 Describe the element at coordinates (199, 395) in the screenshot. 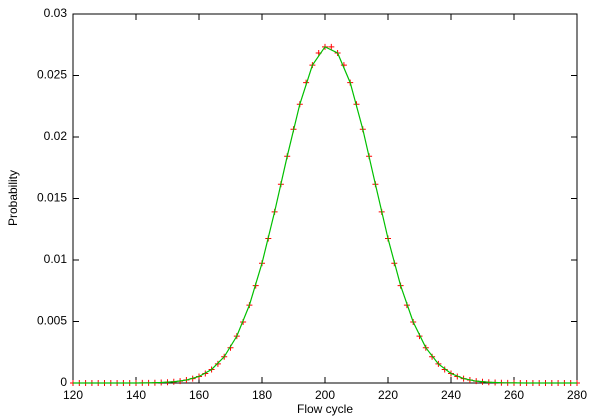

I see `x-tick-label: 160` at that location.